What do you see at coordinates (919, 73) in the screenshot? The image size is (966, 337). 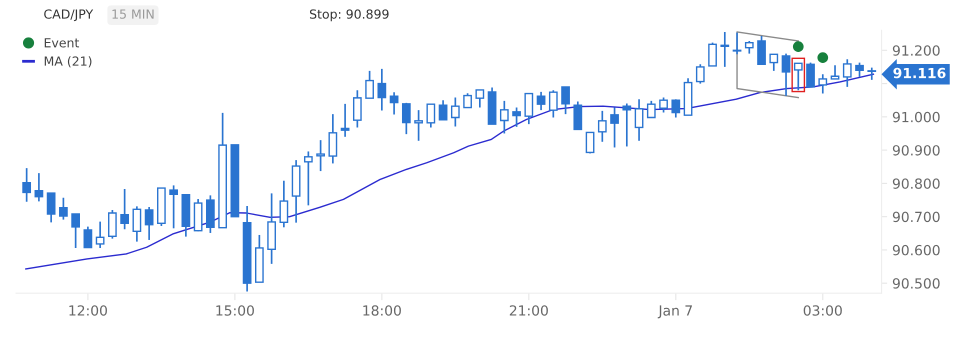 I see `text: 91.116` at bounding box center [919, 73].